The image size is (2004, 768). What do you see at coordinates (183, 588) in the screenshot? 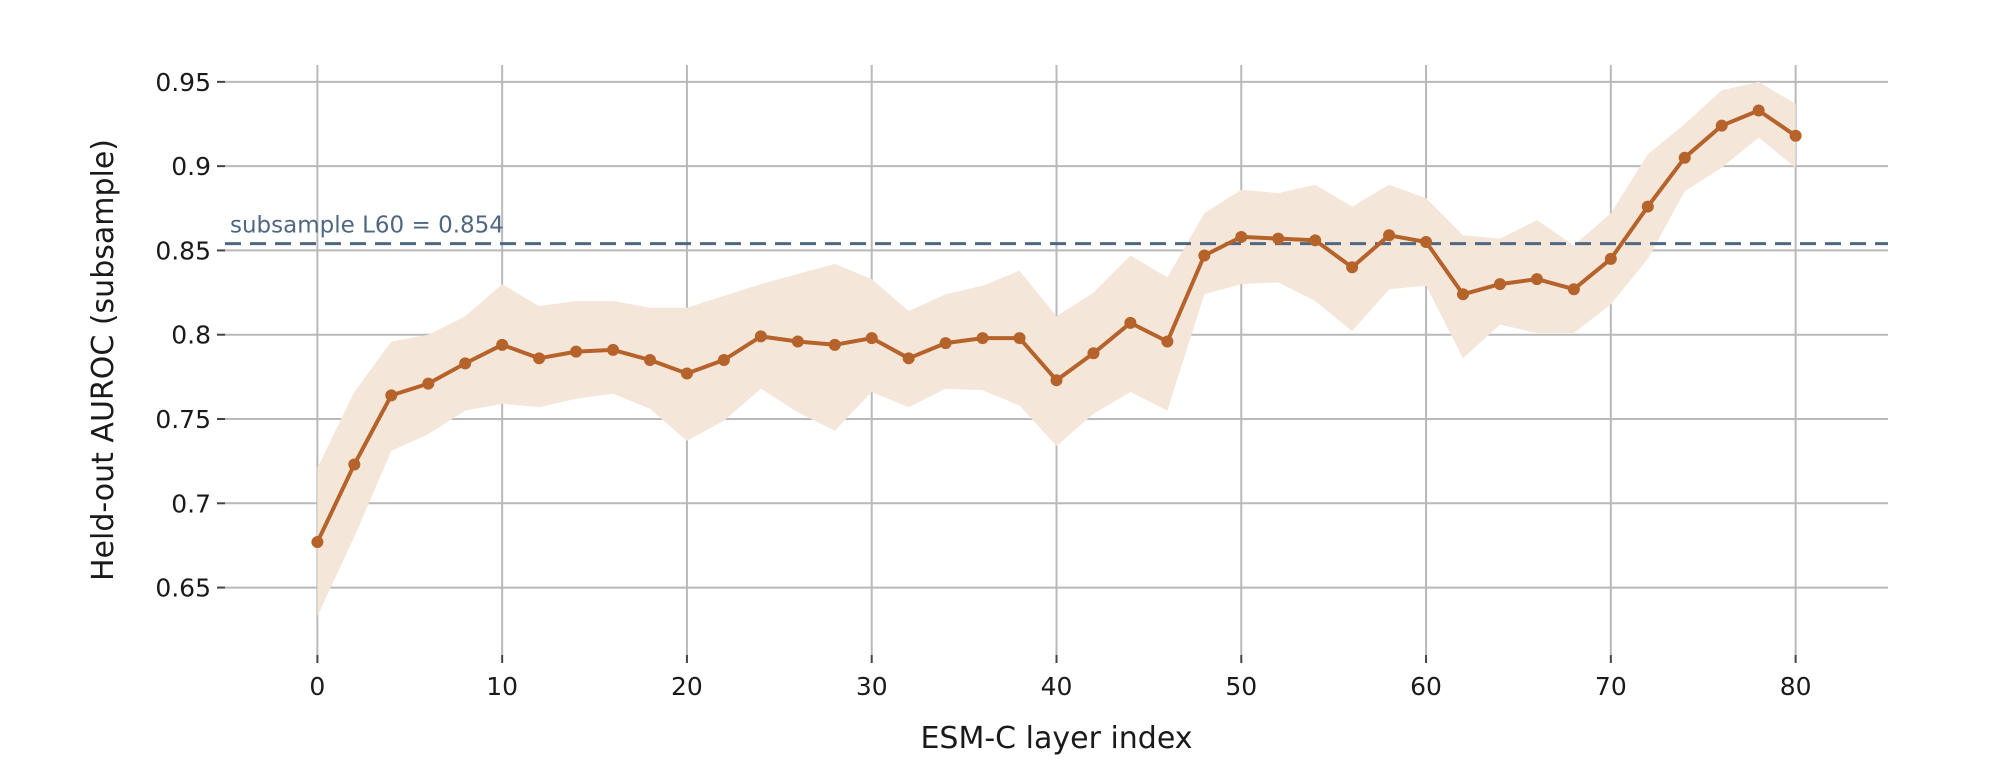
I see `y-tick-label: 0.65` at bounding box center [183, 588].